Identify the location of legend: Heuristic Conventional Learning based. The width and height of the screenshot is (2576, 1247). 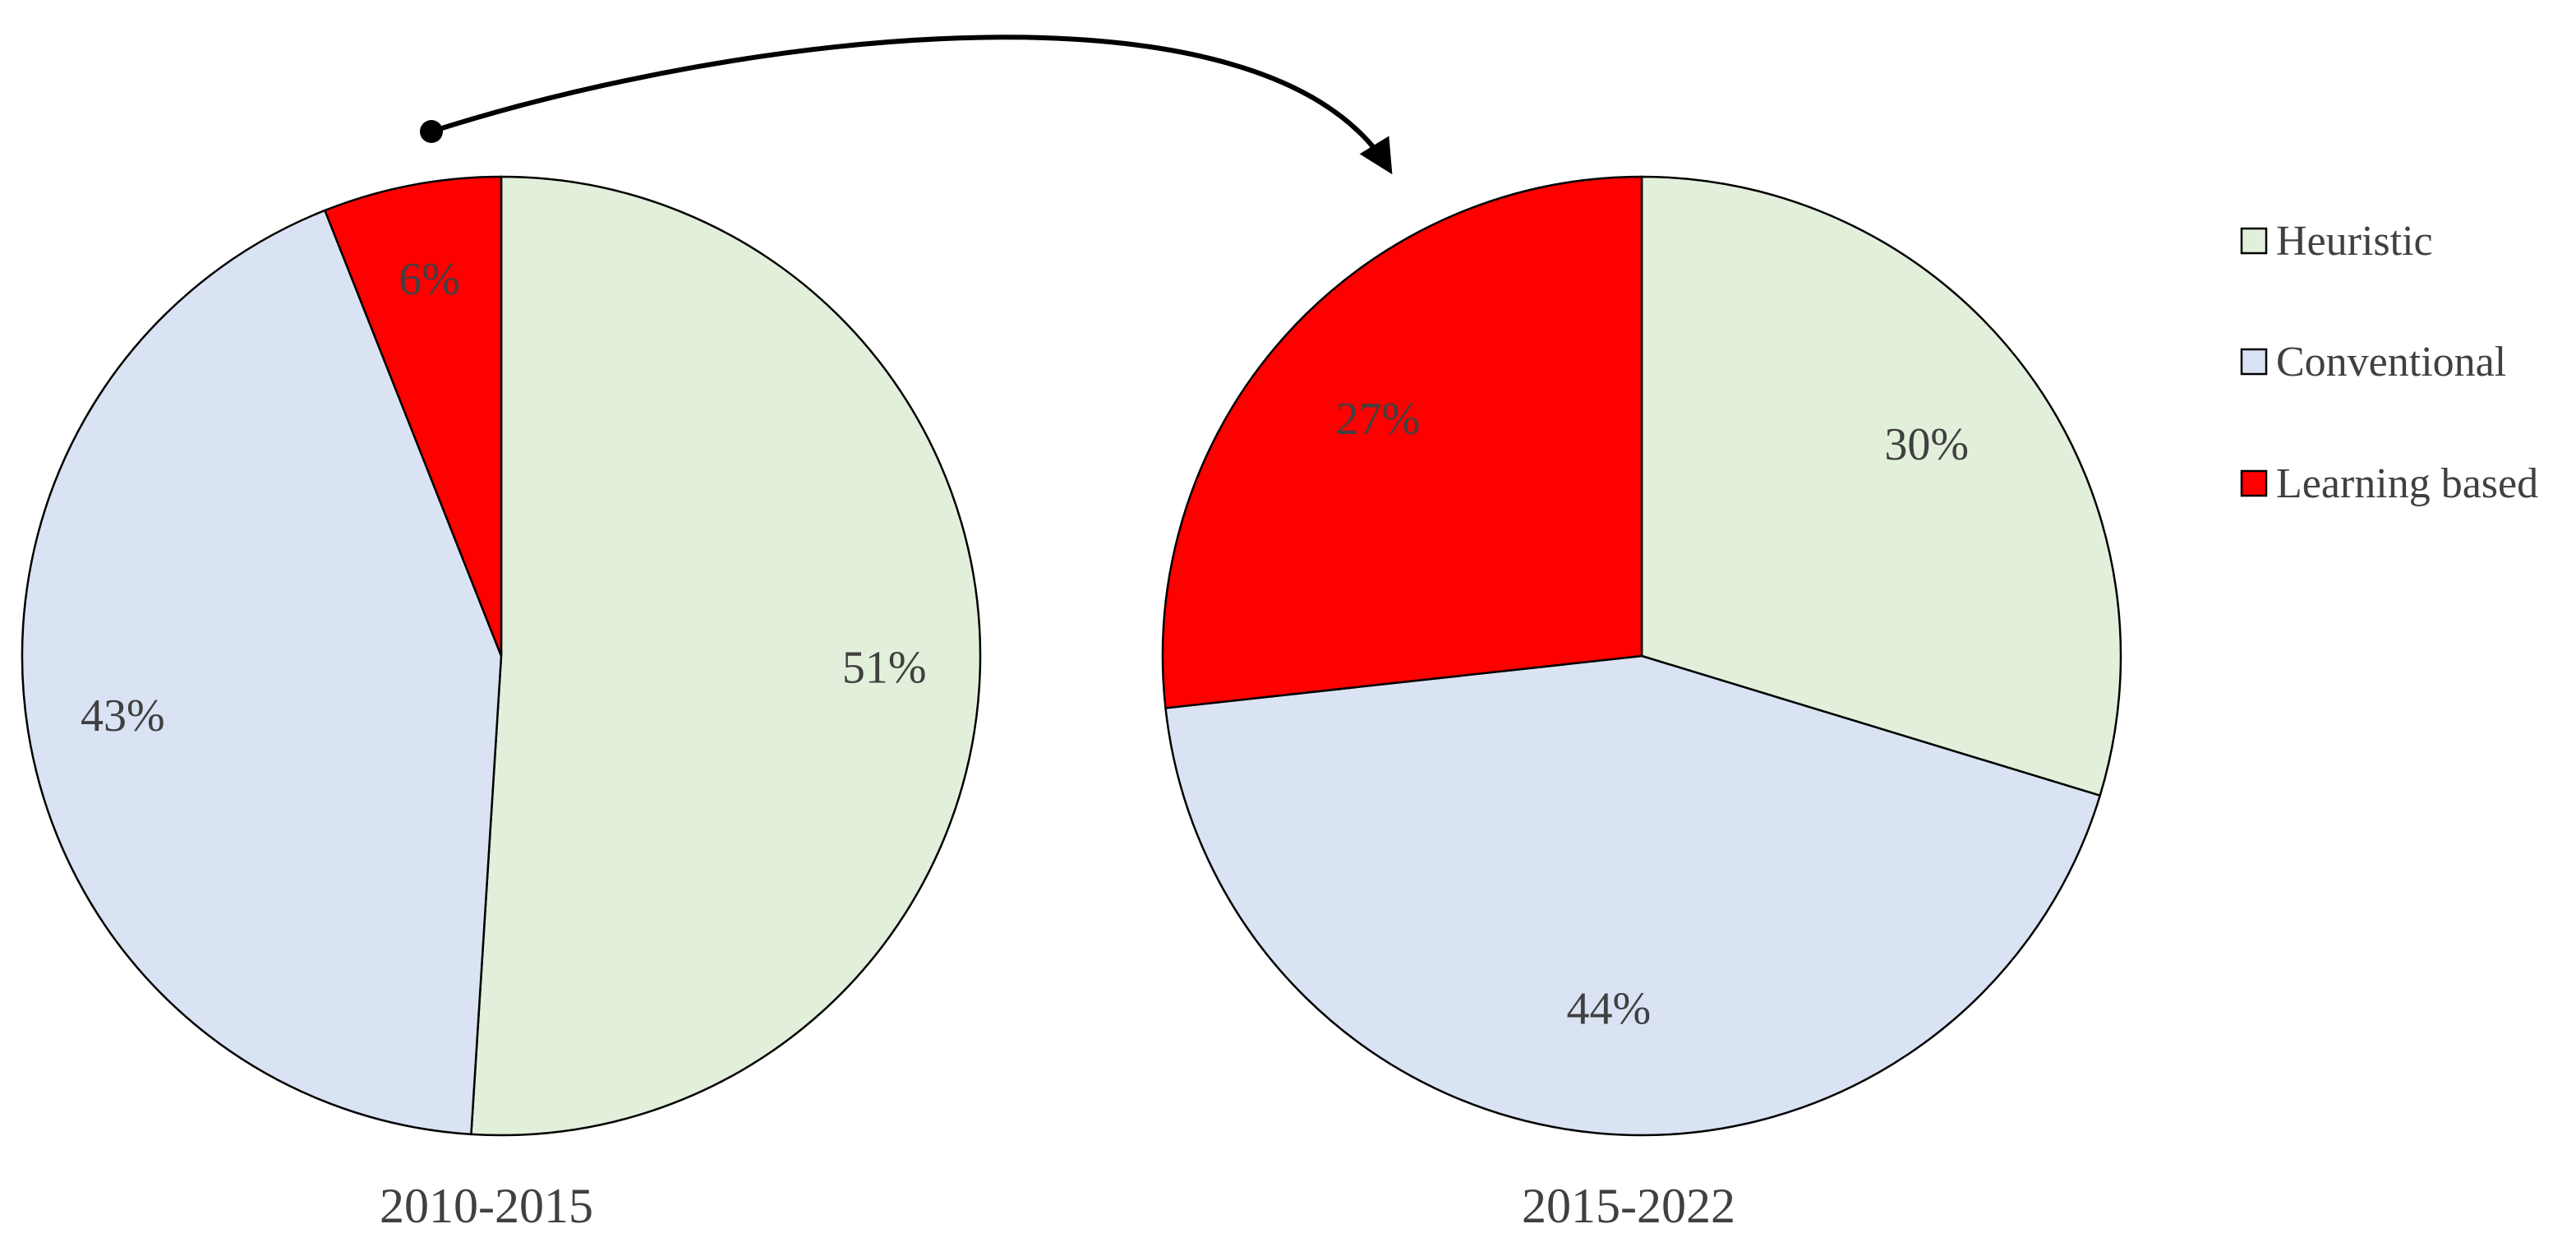
(2389, 362).